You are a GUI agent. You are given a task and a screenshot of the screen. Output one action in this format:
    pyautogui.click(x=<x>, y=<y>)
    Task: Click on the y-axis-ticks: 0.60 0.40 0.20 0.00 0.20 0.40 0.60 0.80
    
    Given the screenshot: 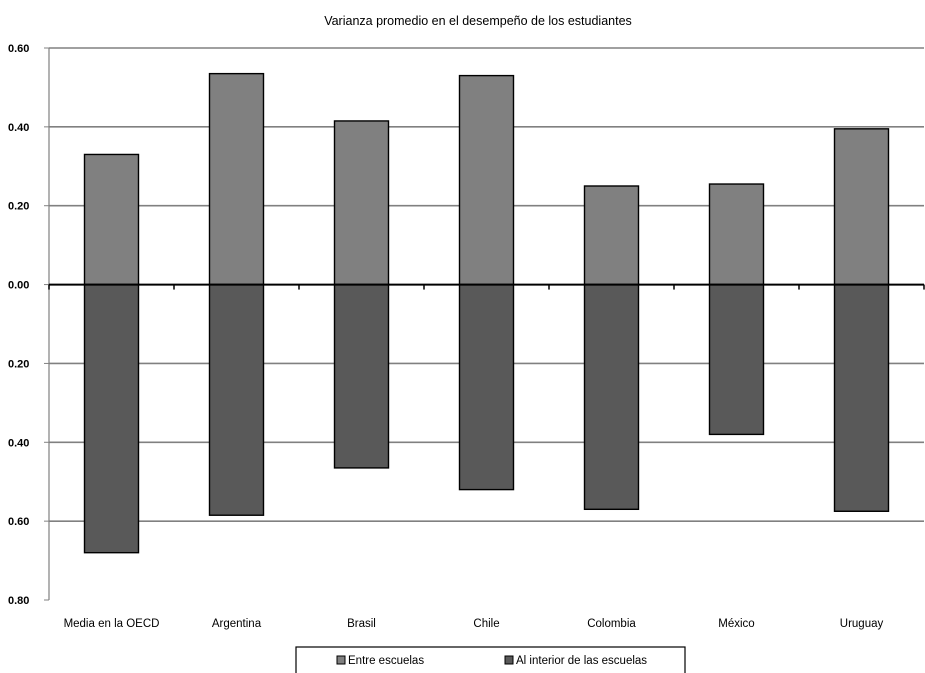 What is the action you would take?
    pyautogui.click(x=28, y=325)
    